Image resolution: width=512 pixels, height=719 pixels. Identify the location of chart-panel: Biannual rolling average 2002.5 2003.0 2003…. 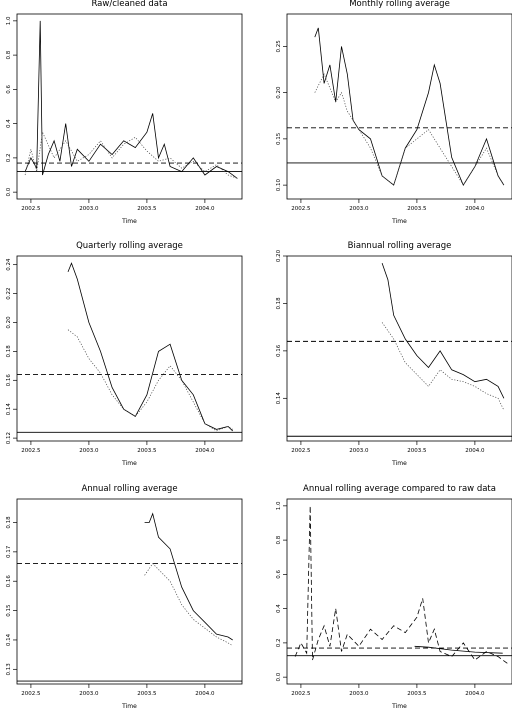
(394, 354).